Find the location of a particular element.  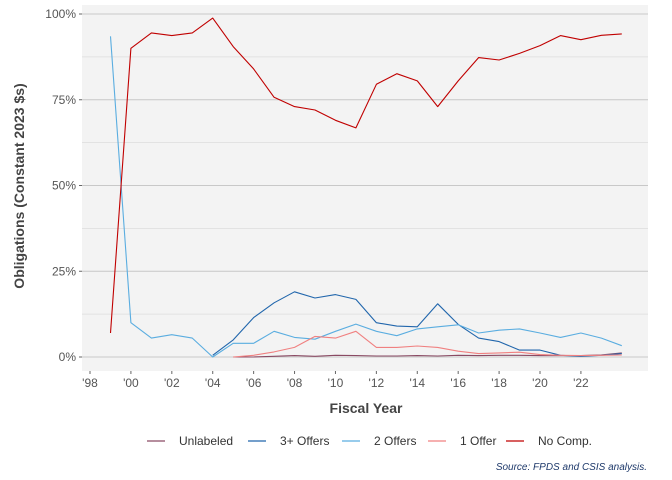

x-tick-label: '10 is located at coordinates (336, 383).